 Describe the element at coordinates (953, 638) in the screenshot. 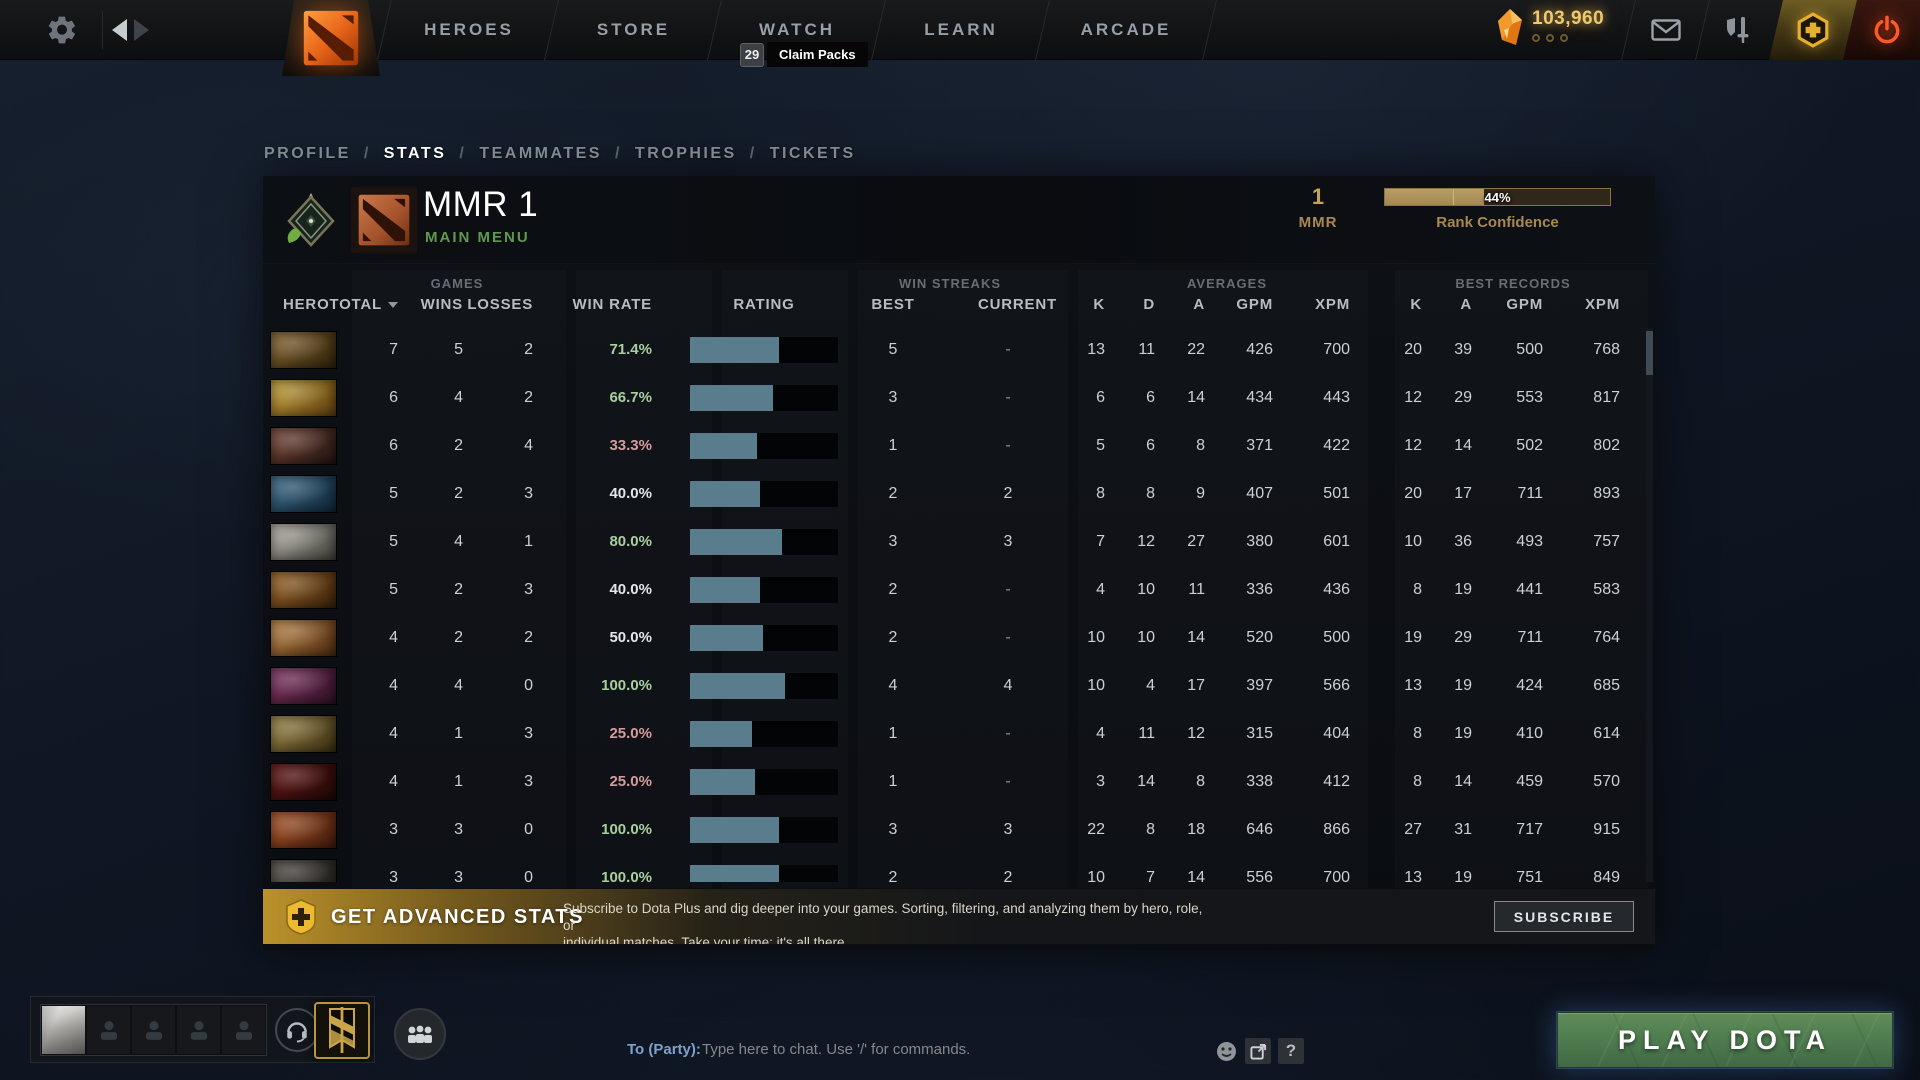

I see `table-row: 4 2 2 50.0% 2 - 10 10 14 520 500 19 29 711 764` at that location.